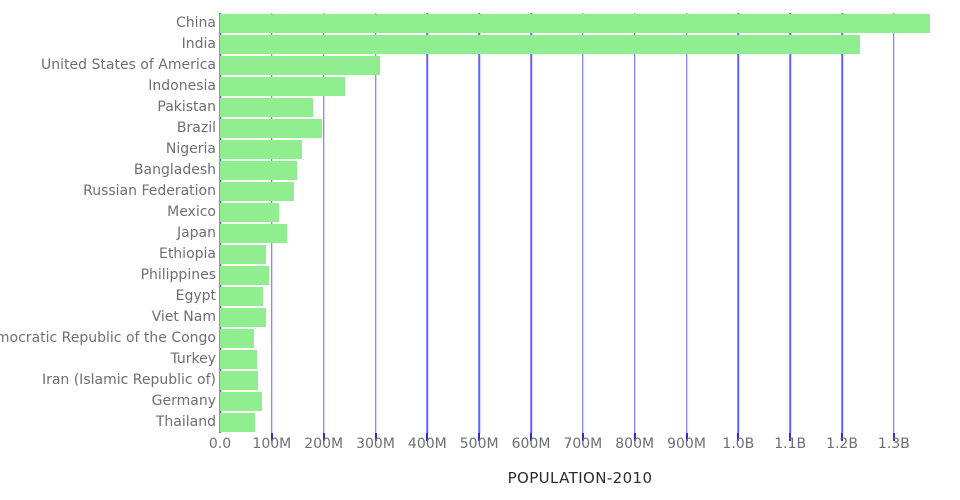 The width and height of the screenshot is (960, 500). Describe the element at coordinates (196, 128) in the screenshot. I see `category-label: Brazil` at that location.